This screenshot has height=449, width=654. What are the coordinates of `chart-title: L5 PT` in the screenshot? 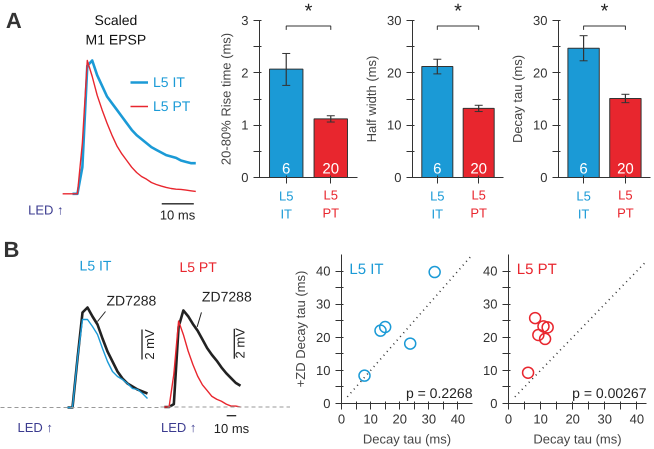 It's located at (198, 266).